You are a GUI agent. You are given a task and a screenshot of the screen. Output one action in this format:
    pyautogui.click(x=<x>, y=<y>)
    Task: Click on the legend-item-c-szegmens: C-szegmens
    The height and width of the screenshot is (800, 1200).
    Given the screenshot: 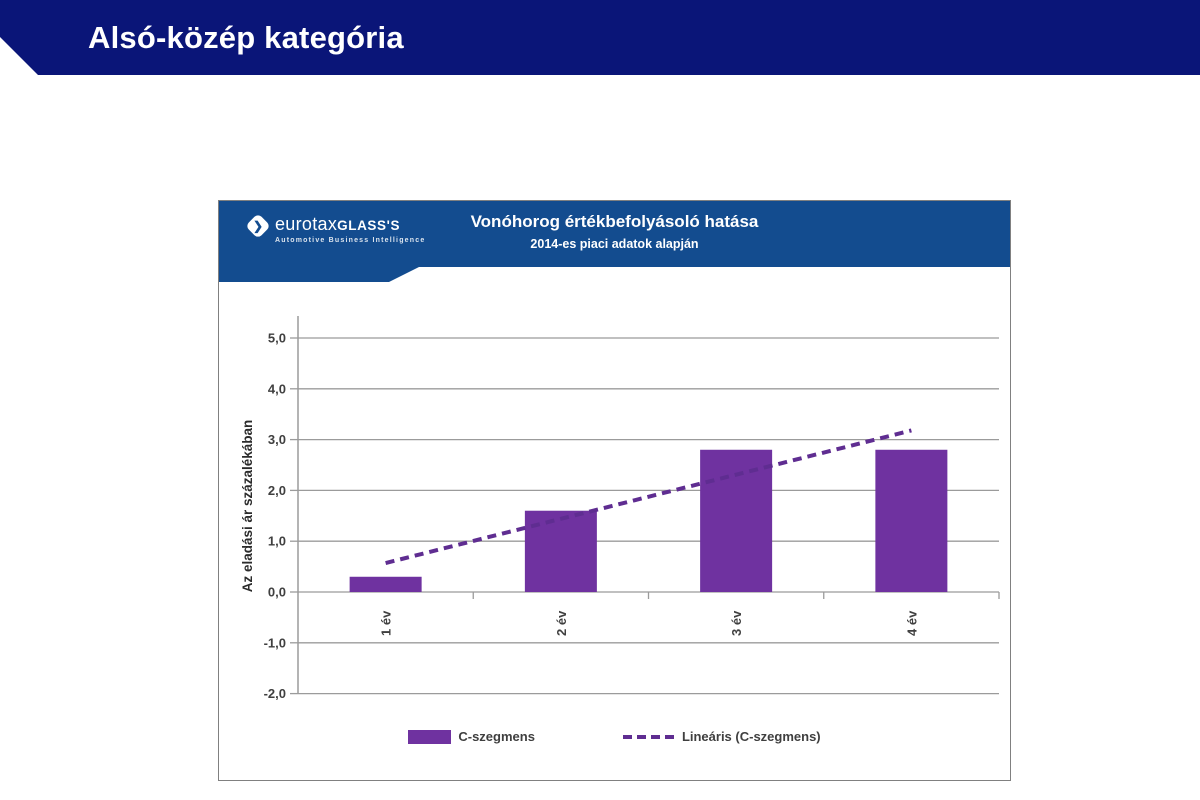 What is the action you would take?
    pyautogui.click(x=471, y=736)
    